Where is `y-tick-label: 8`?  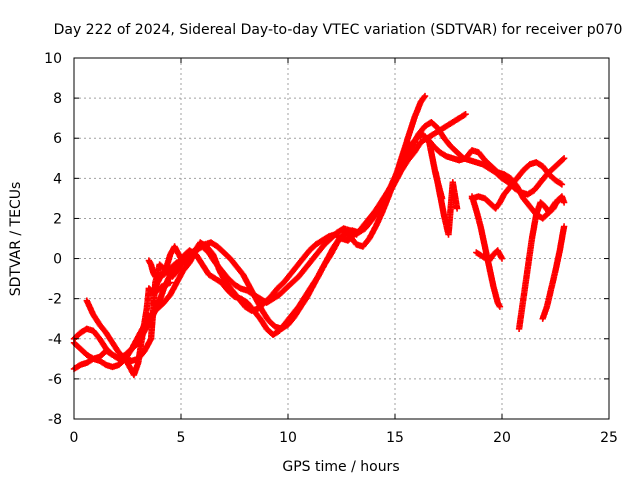 y-tick-label: 8 is located at coordinates (57, 99).